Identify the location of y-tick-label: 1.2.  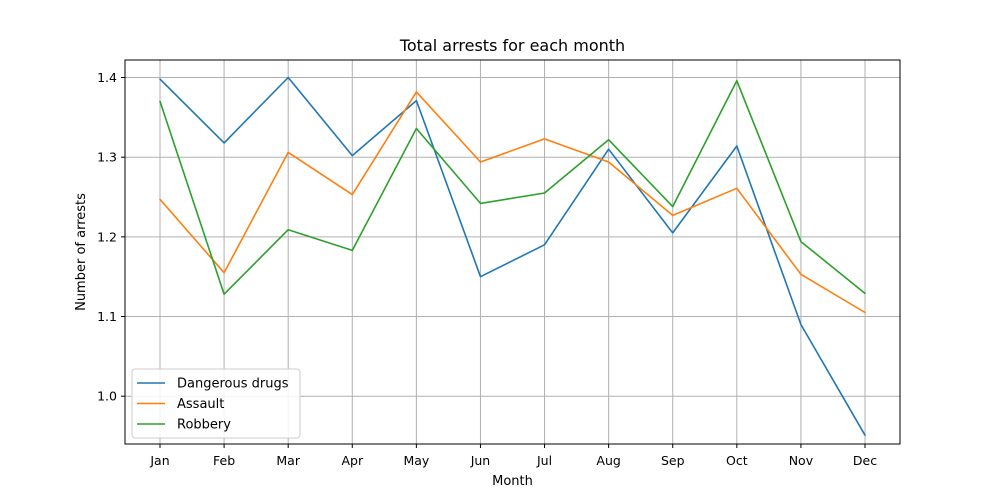
(107, 236).